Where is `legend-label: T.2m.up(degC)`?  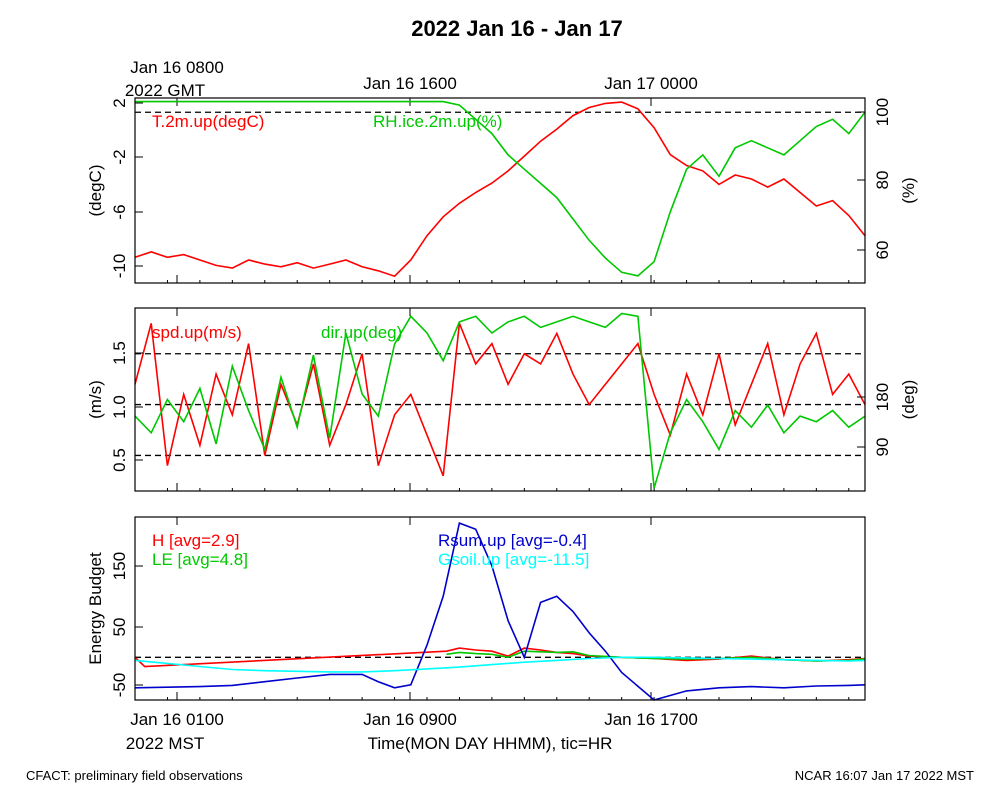 legend-label: T.2m.up(degC) is located at coordinates (208, 121).